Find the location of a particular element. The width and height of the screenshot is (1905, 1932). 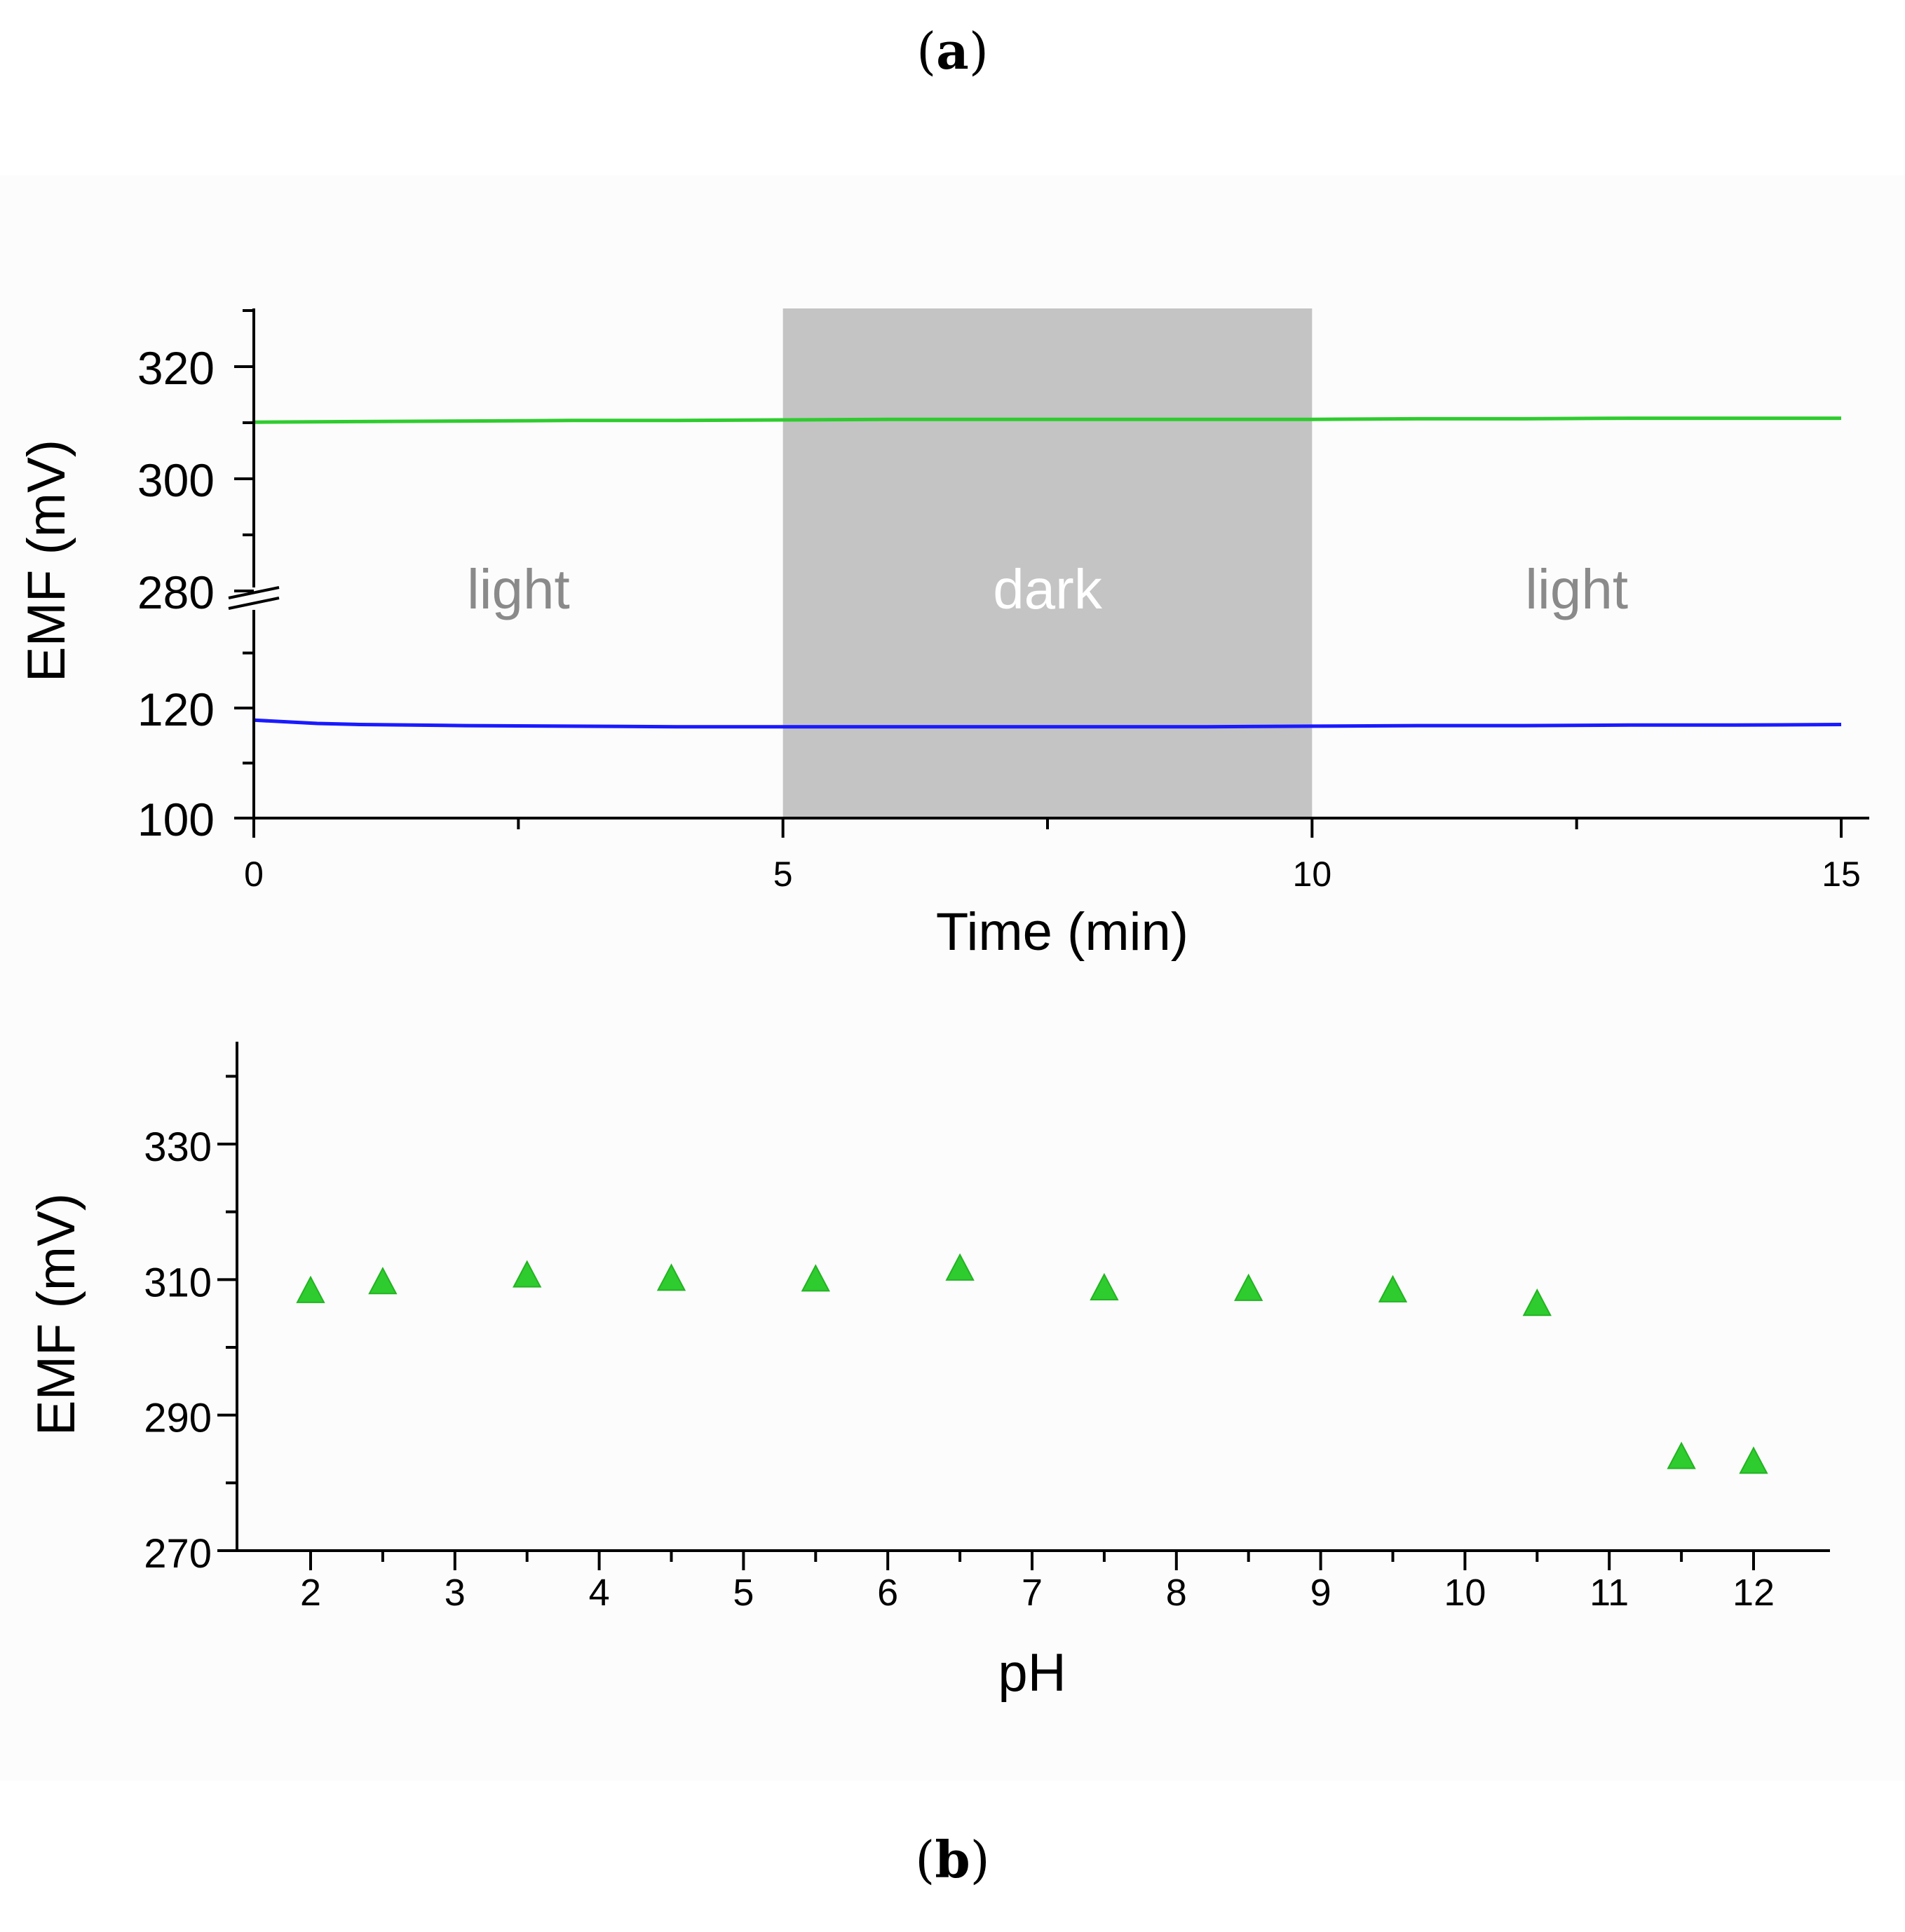

series-line-lower is located at coordinates (1047, 723).